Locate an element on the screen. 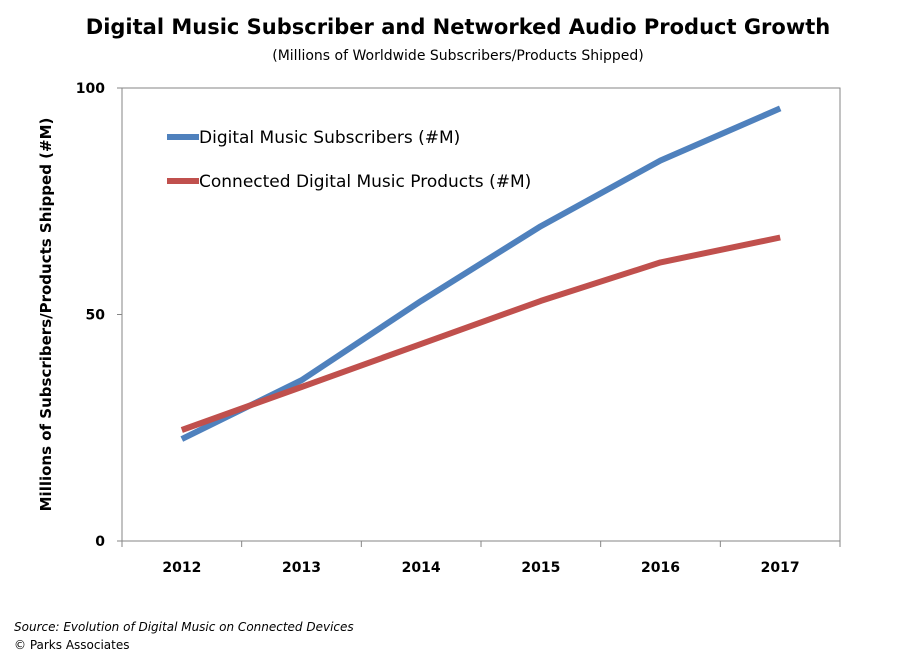 The height and width of the screenshot is (665, 913). y-axis: 0 50 100 is located at coordinates (99, 315).